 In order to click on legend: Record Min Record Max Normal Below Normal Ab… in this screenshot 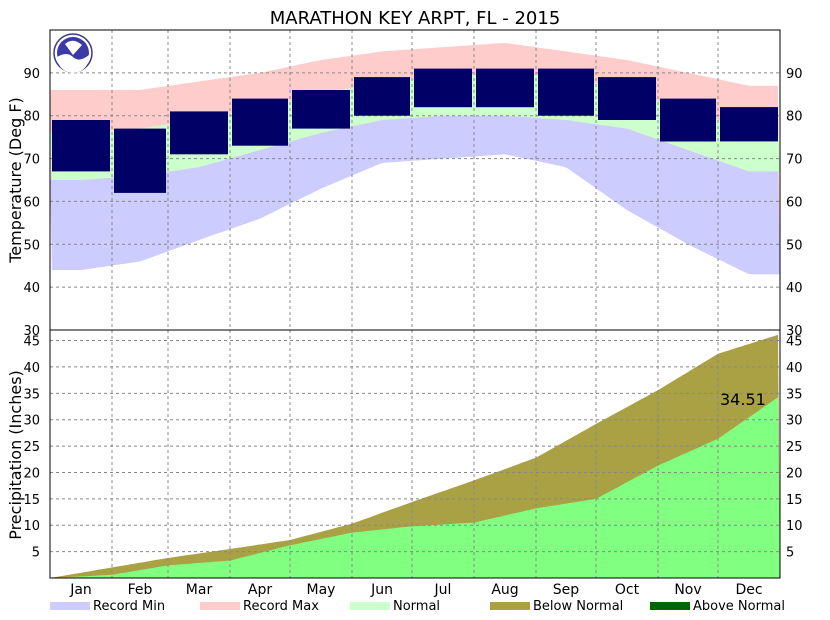, I will do `click(417, 606)`.